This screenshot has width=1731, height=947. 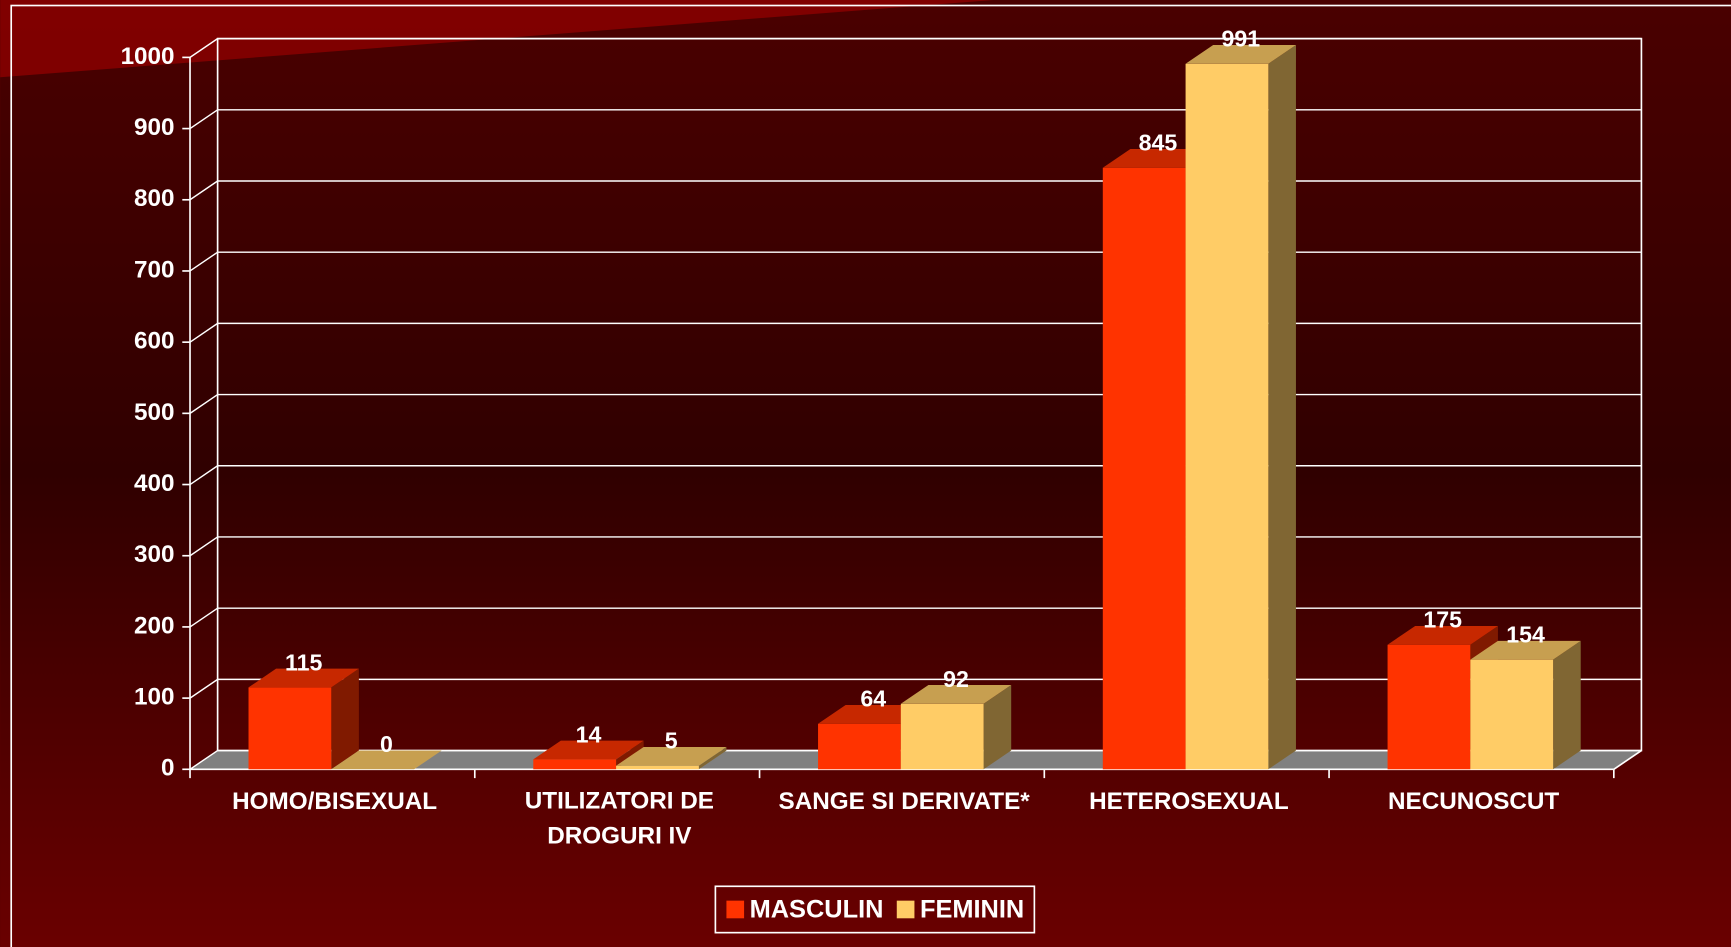 What do you see at coordinates (334, 801) in the screenshot?
I see `x-tick-label: HOMO/BISEXUAL` at bounding box center [334, 801].